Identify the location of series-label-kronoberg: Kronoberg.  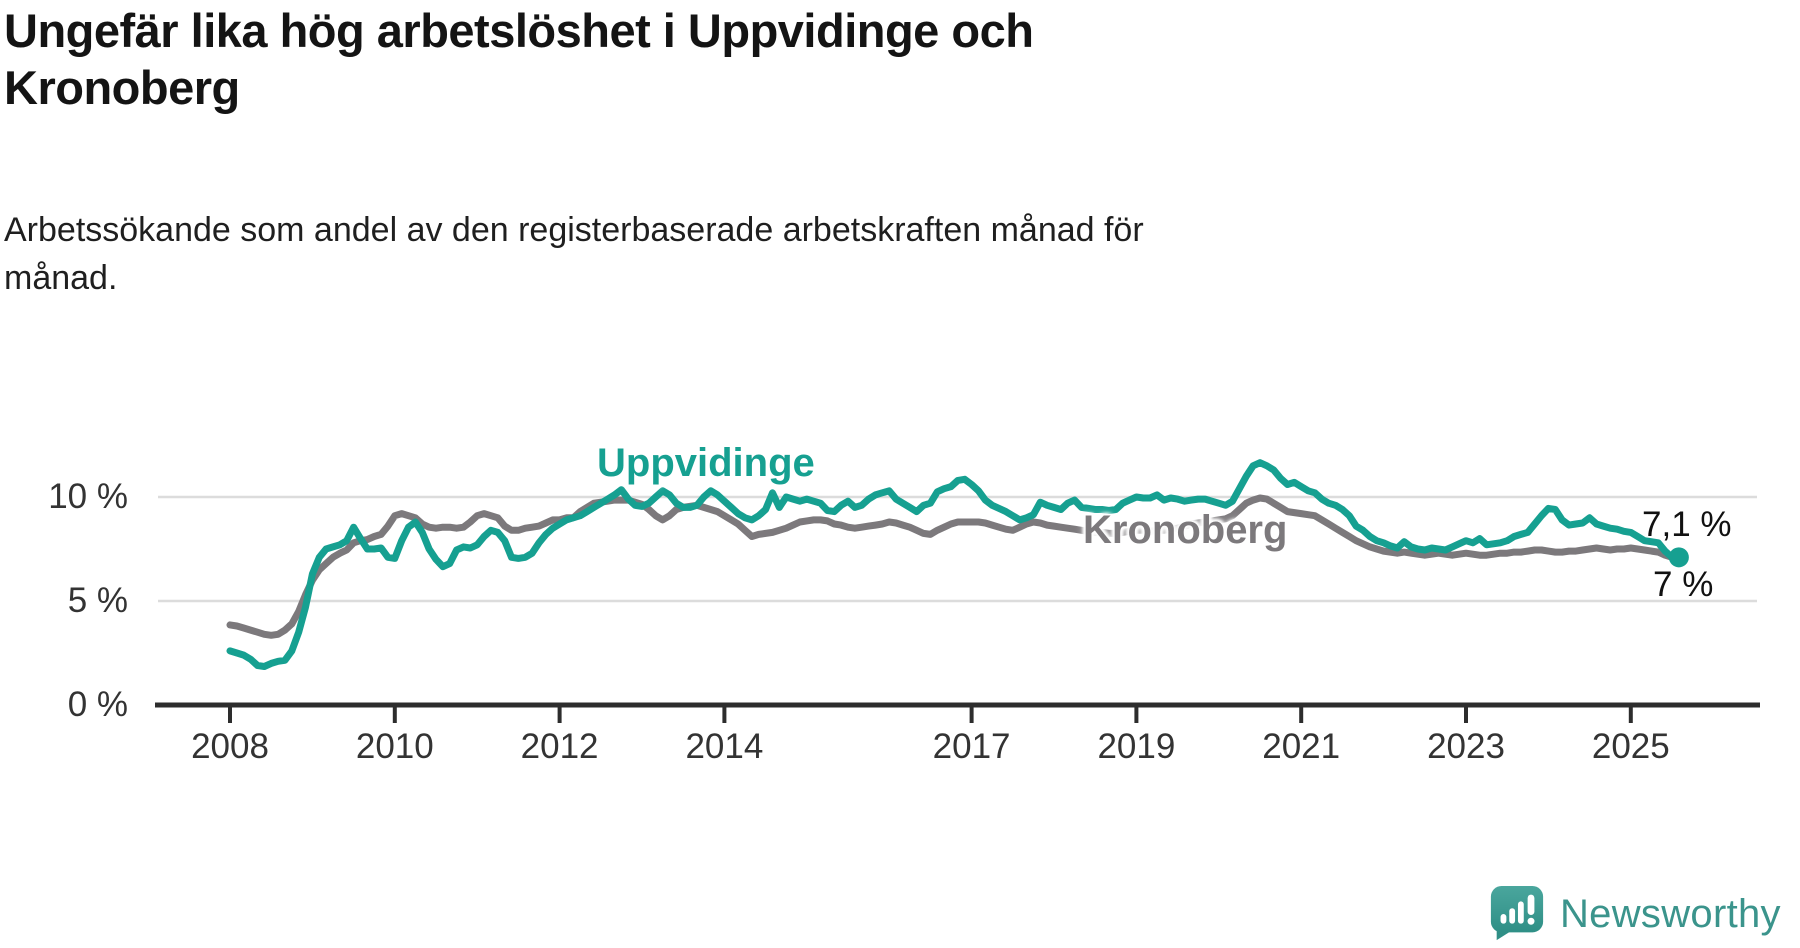
(1185, 530).